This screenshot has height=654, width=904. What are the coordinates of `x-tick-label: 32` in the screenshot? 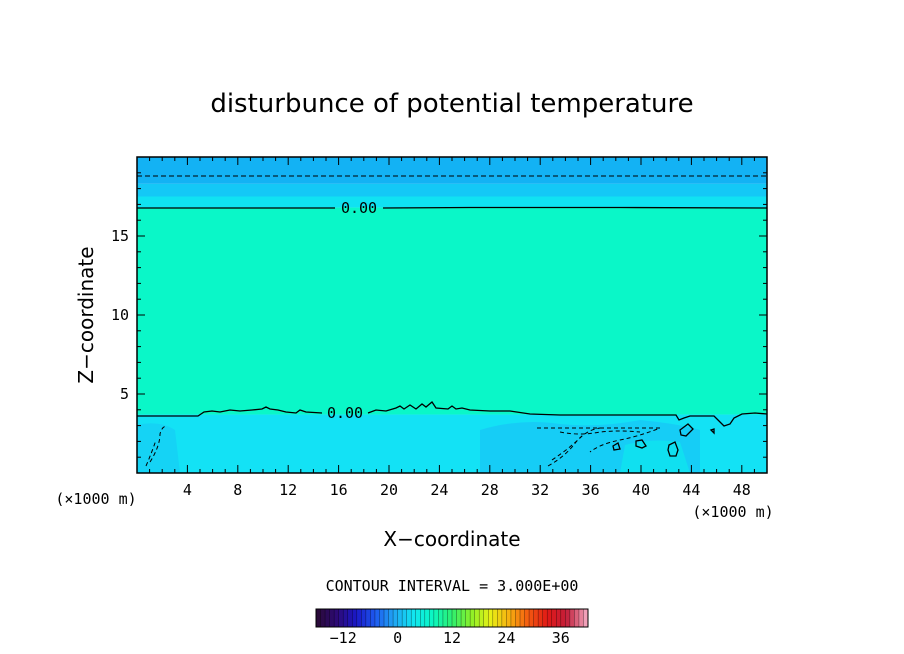 It's located at (540, 490).